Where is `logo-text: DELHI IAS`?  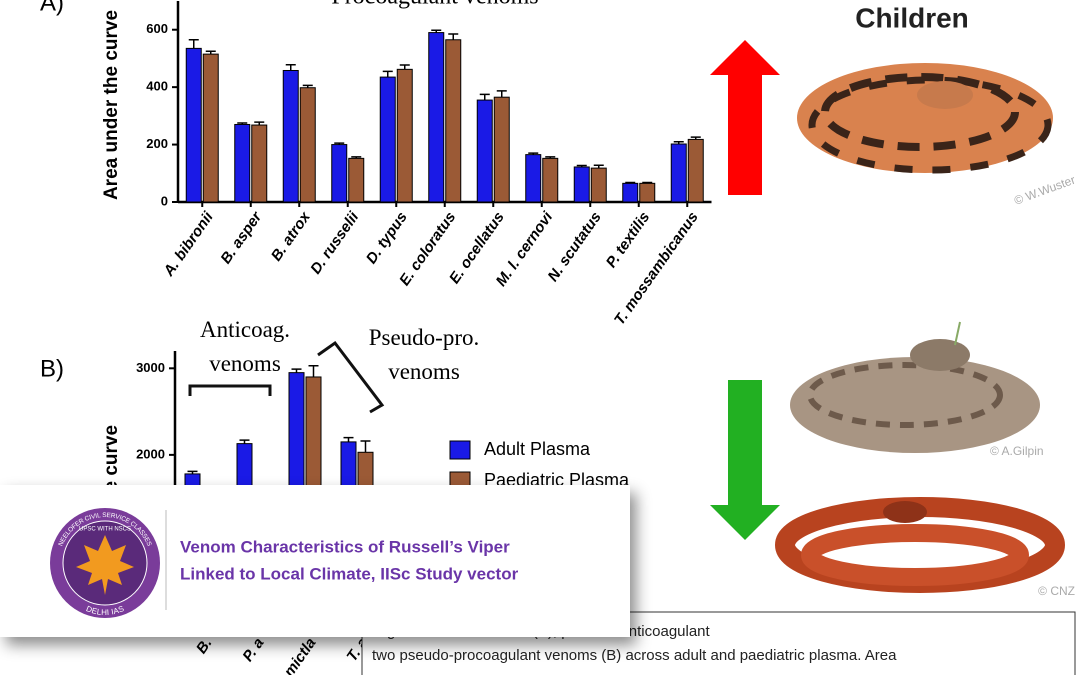
logo-text: DELHI IAS is located at coordinates (105, 610).